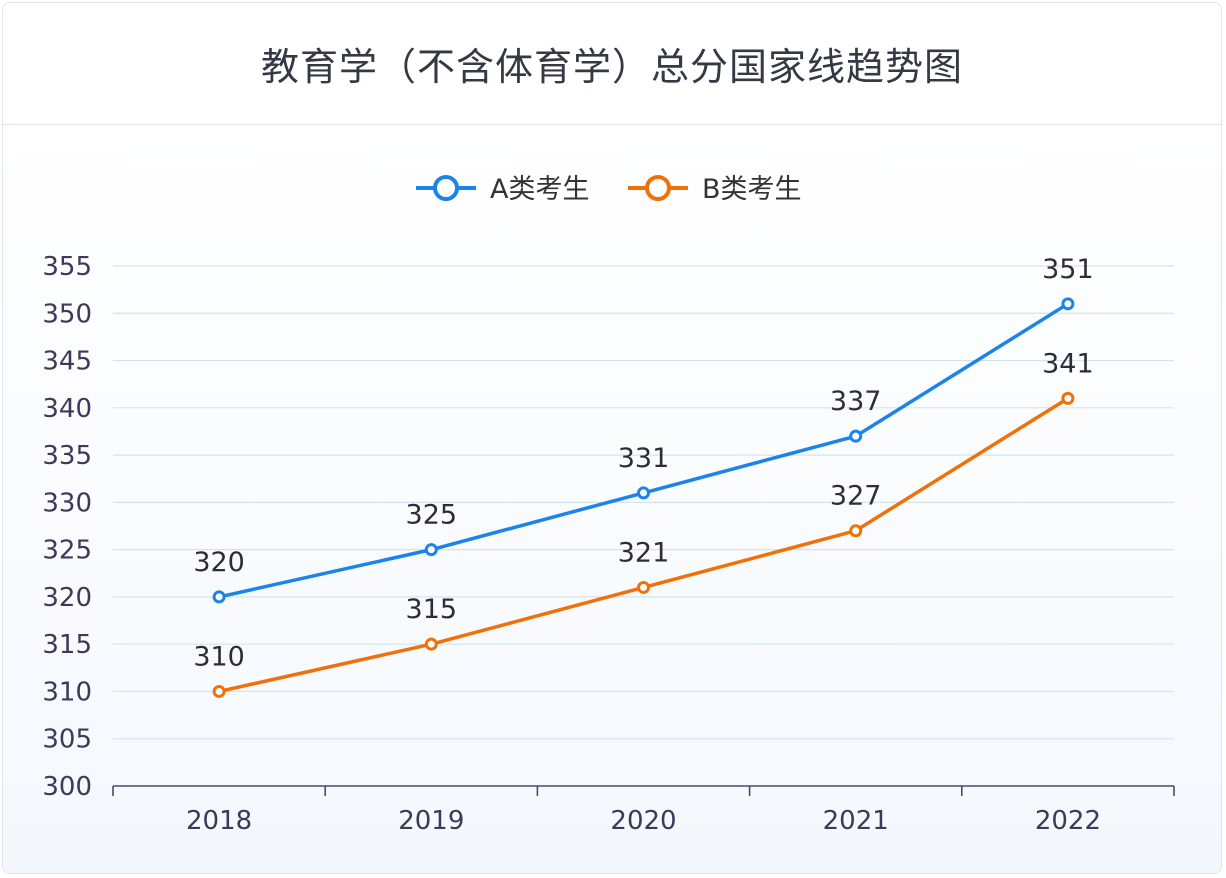 The height and width of the screenshot is (878, 1226). What do you see at coordinates (432, 609) in the screenshot?
I see `data-label: 315` at bounding box center [432, 609].